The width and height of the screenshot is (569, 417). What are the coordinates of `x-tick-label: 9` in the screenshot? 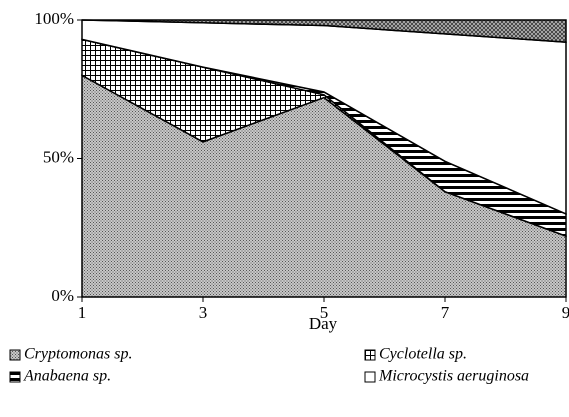 It's located at (565, 312).